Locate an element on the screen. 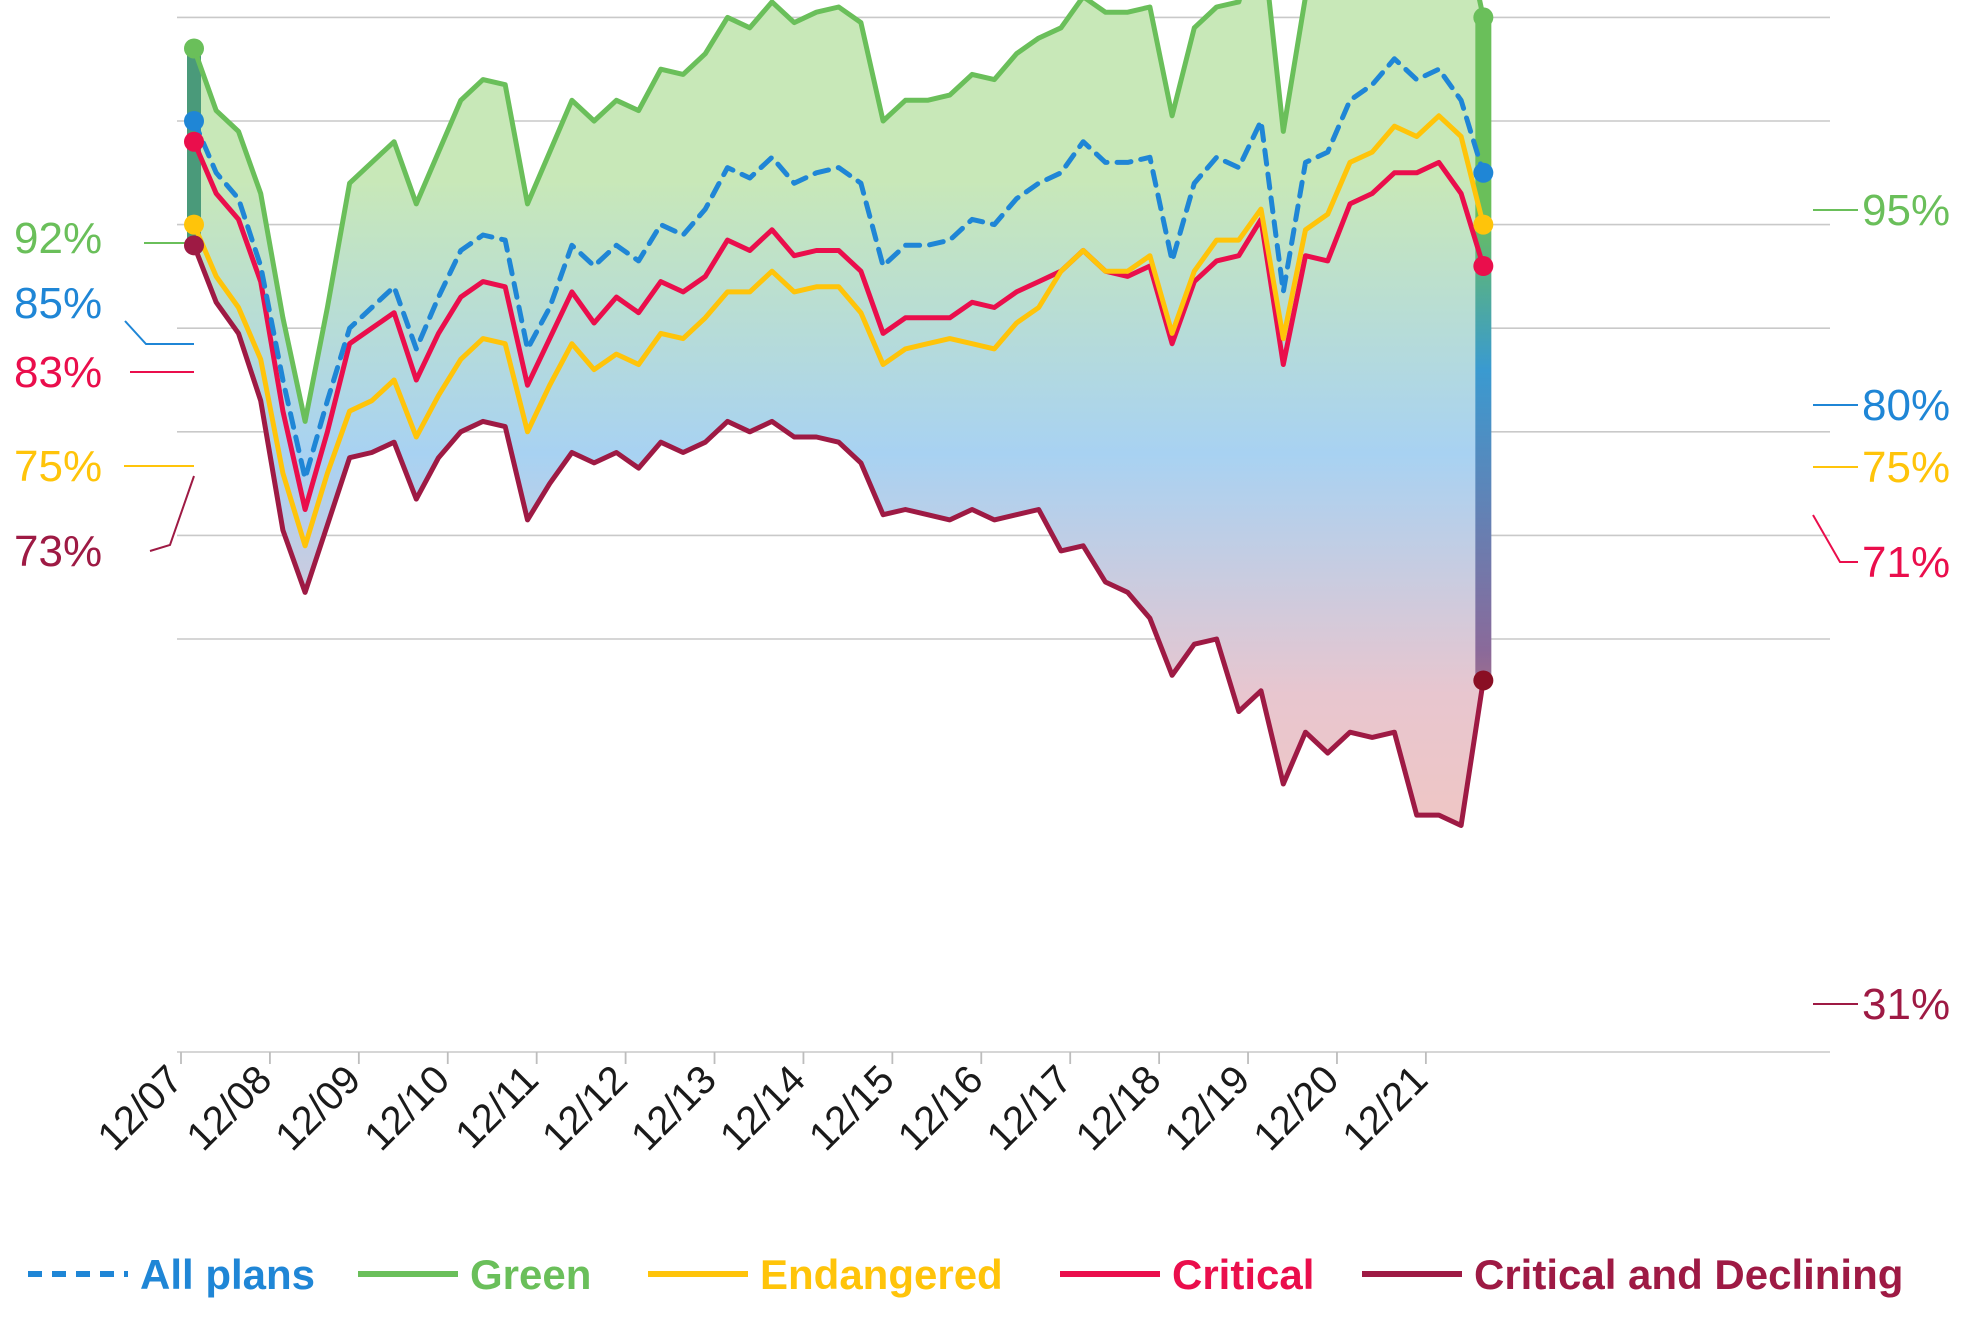 The width and height of the screenshot is (1981, 1319). end-marker-all-plans is located at coordinates (1483, 172).